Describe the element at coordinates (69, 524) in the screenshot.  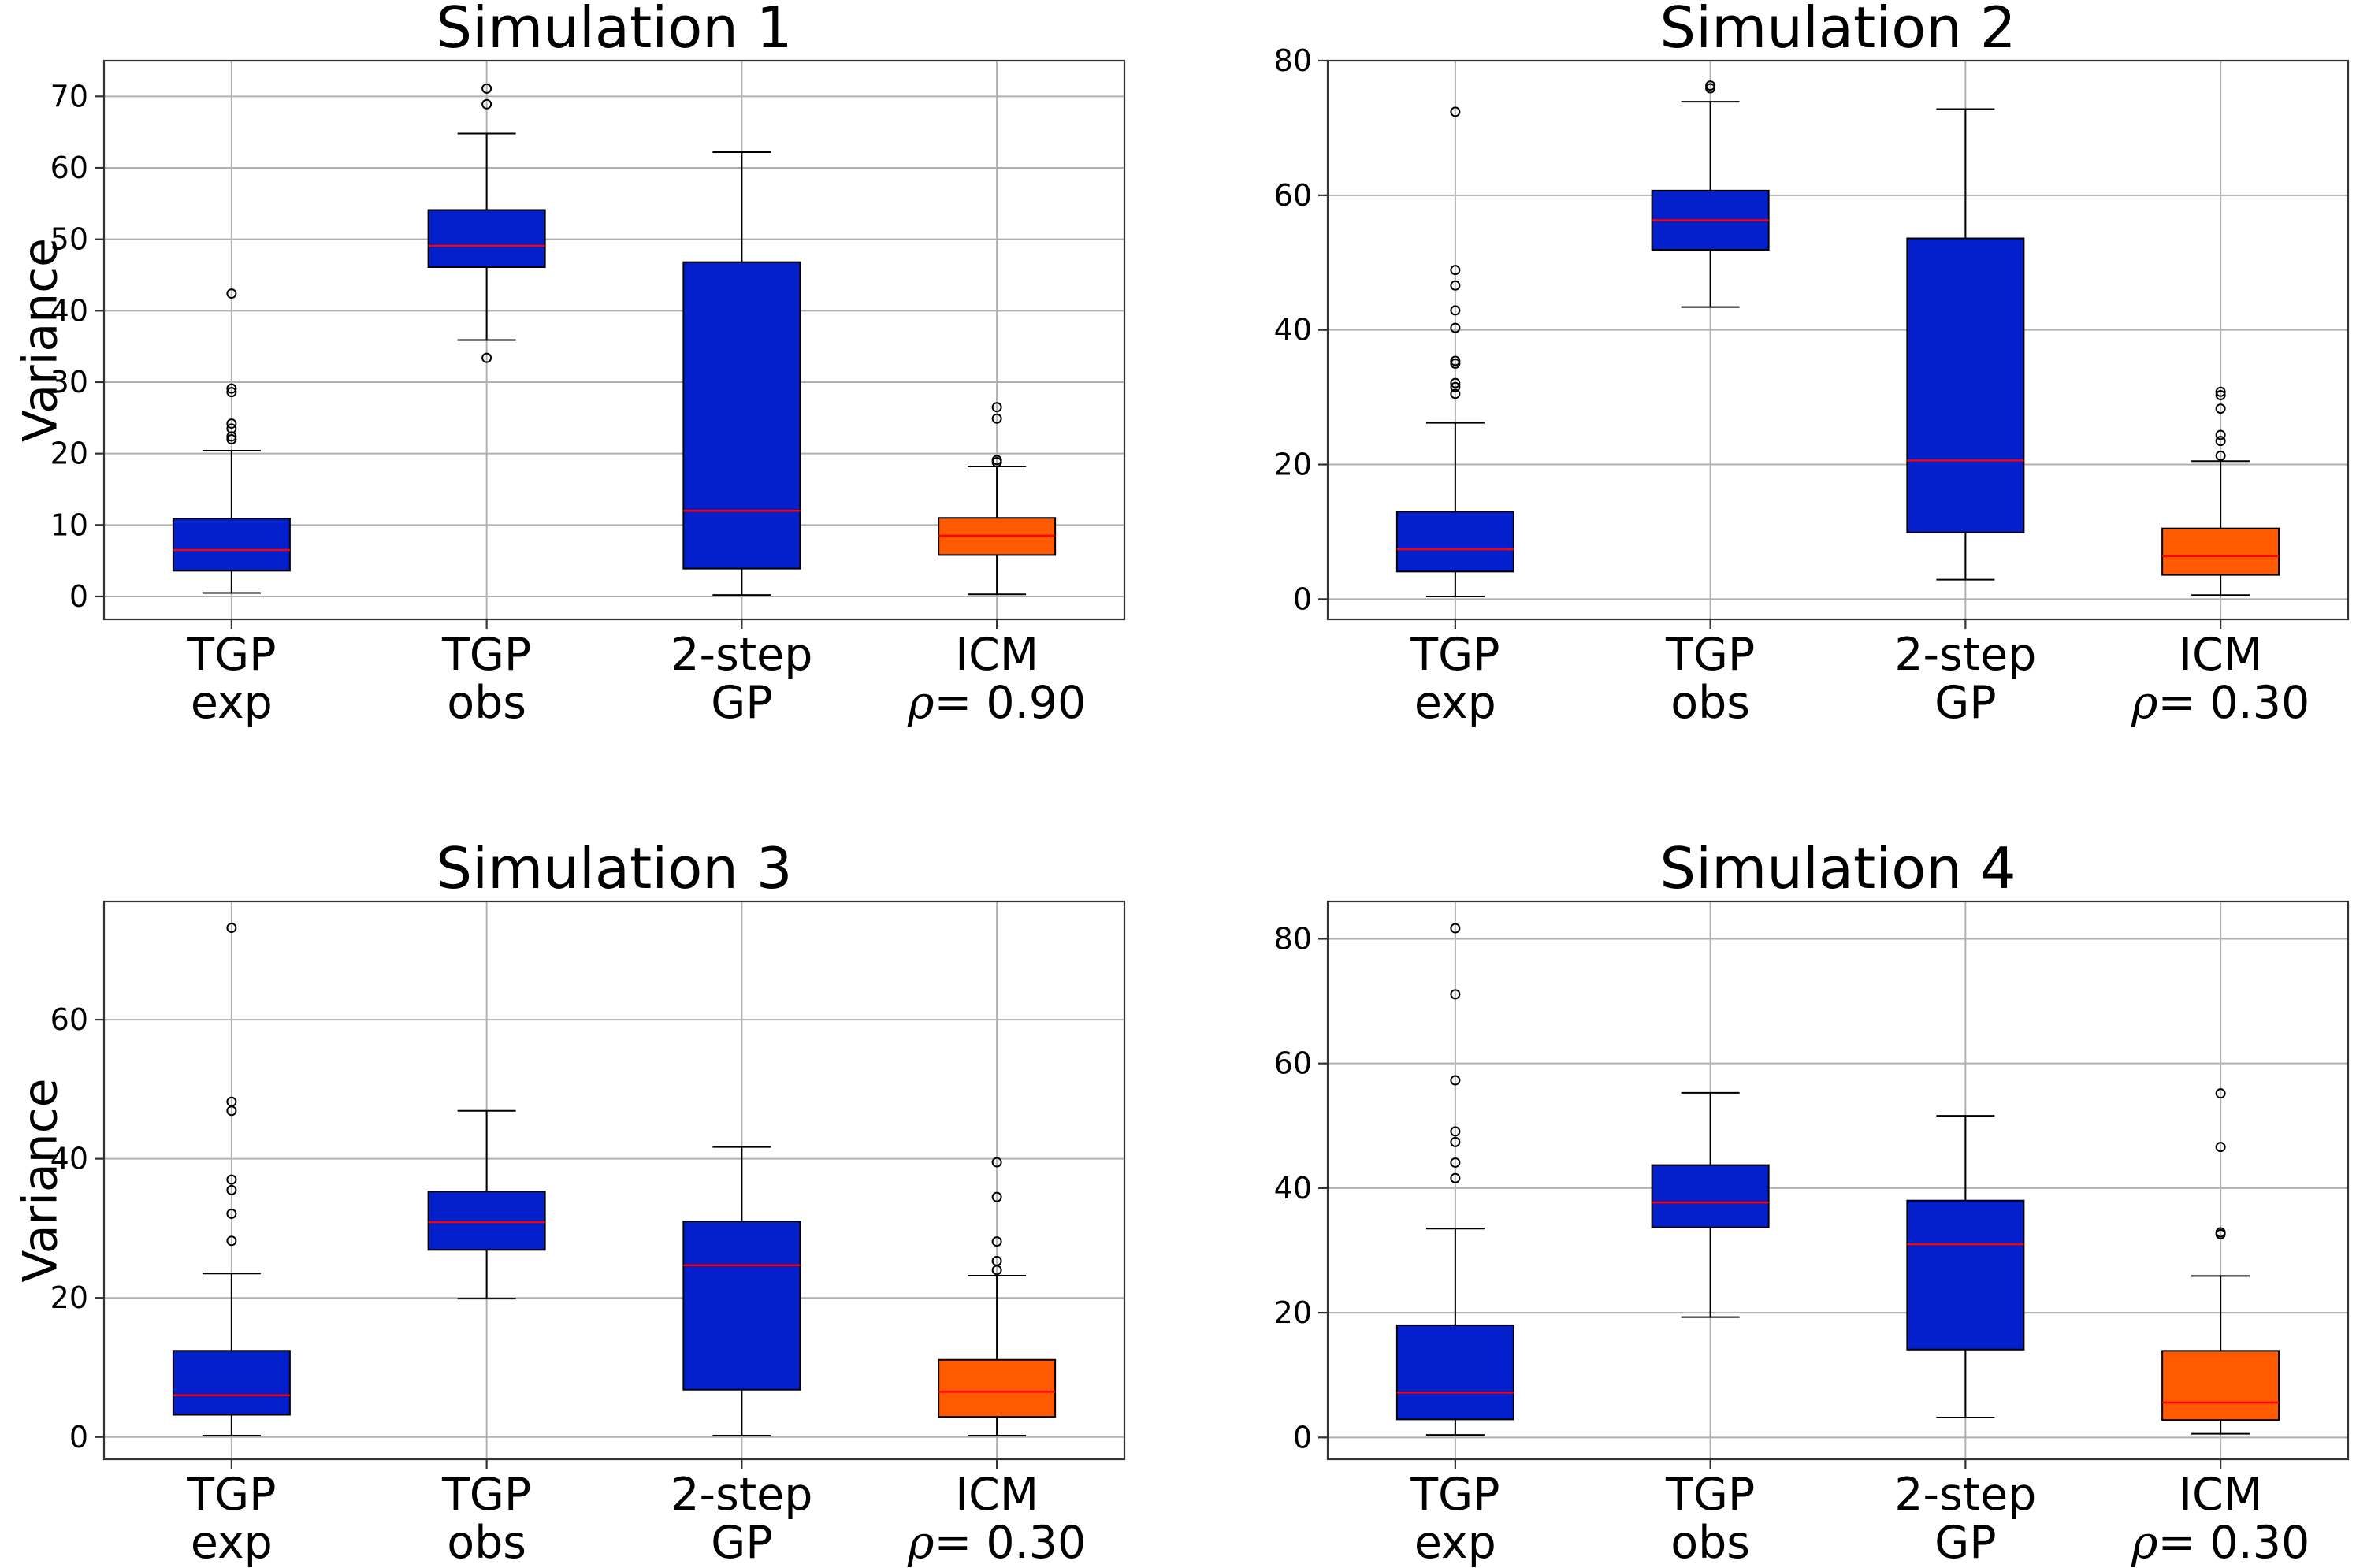
I see `y-tick-label: 10` at that location.